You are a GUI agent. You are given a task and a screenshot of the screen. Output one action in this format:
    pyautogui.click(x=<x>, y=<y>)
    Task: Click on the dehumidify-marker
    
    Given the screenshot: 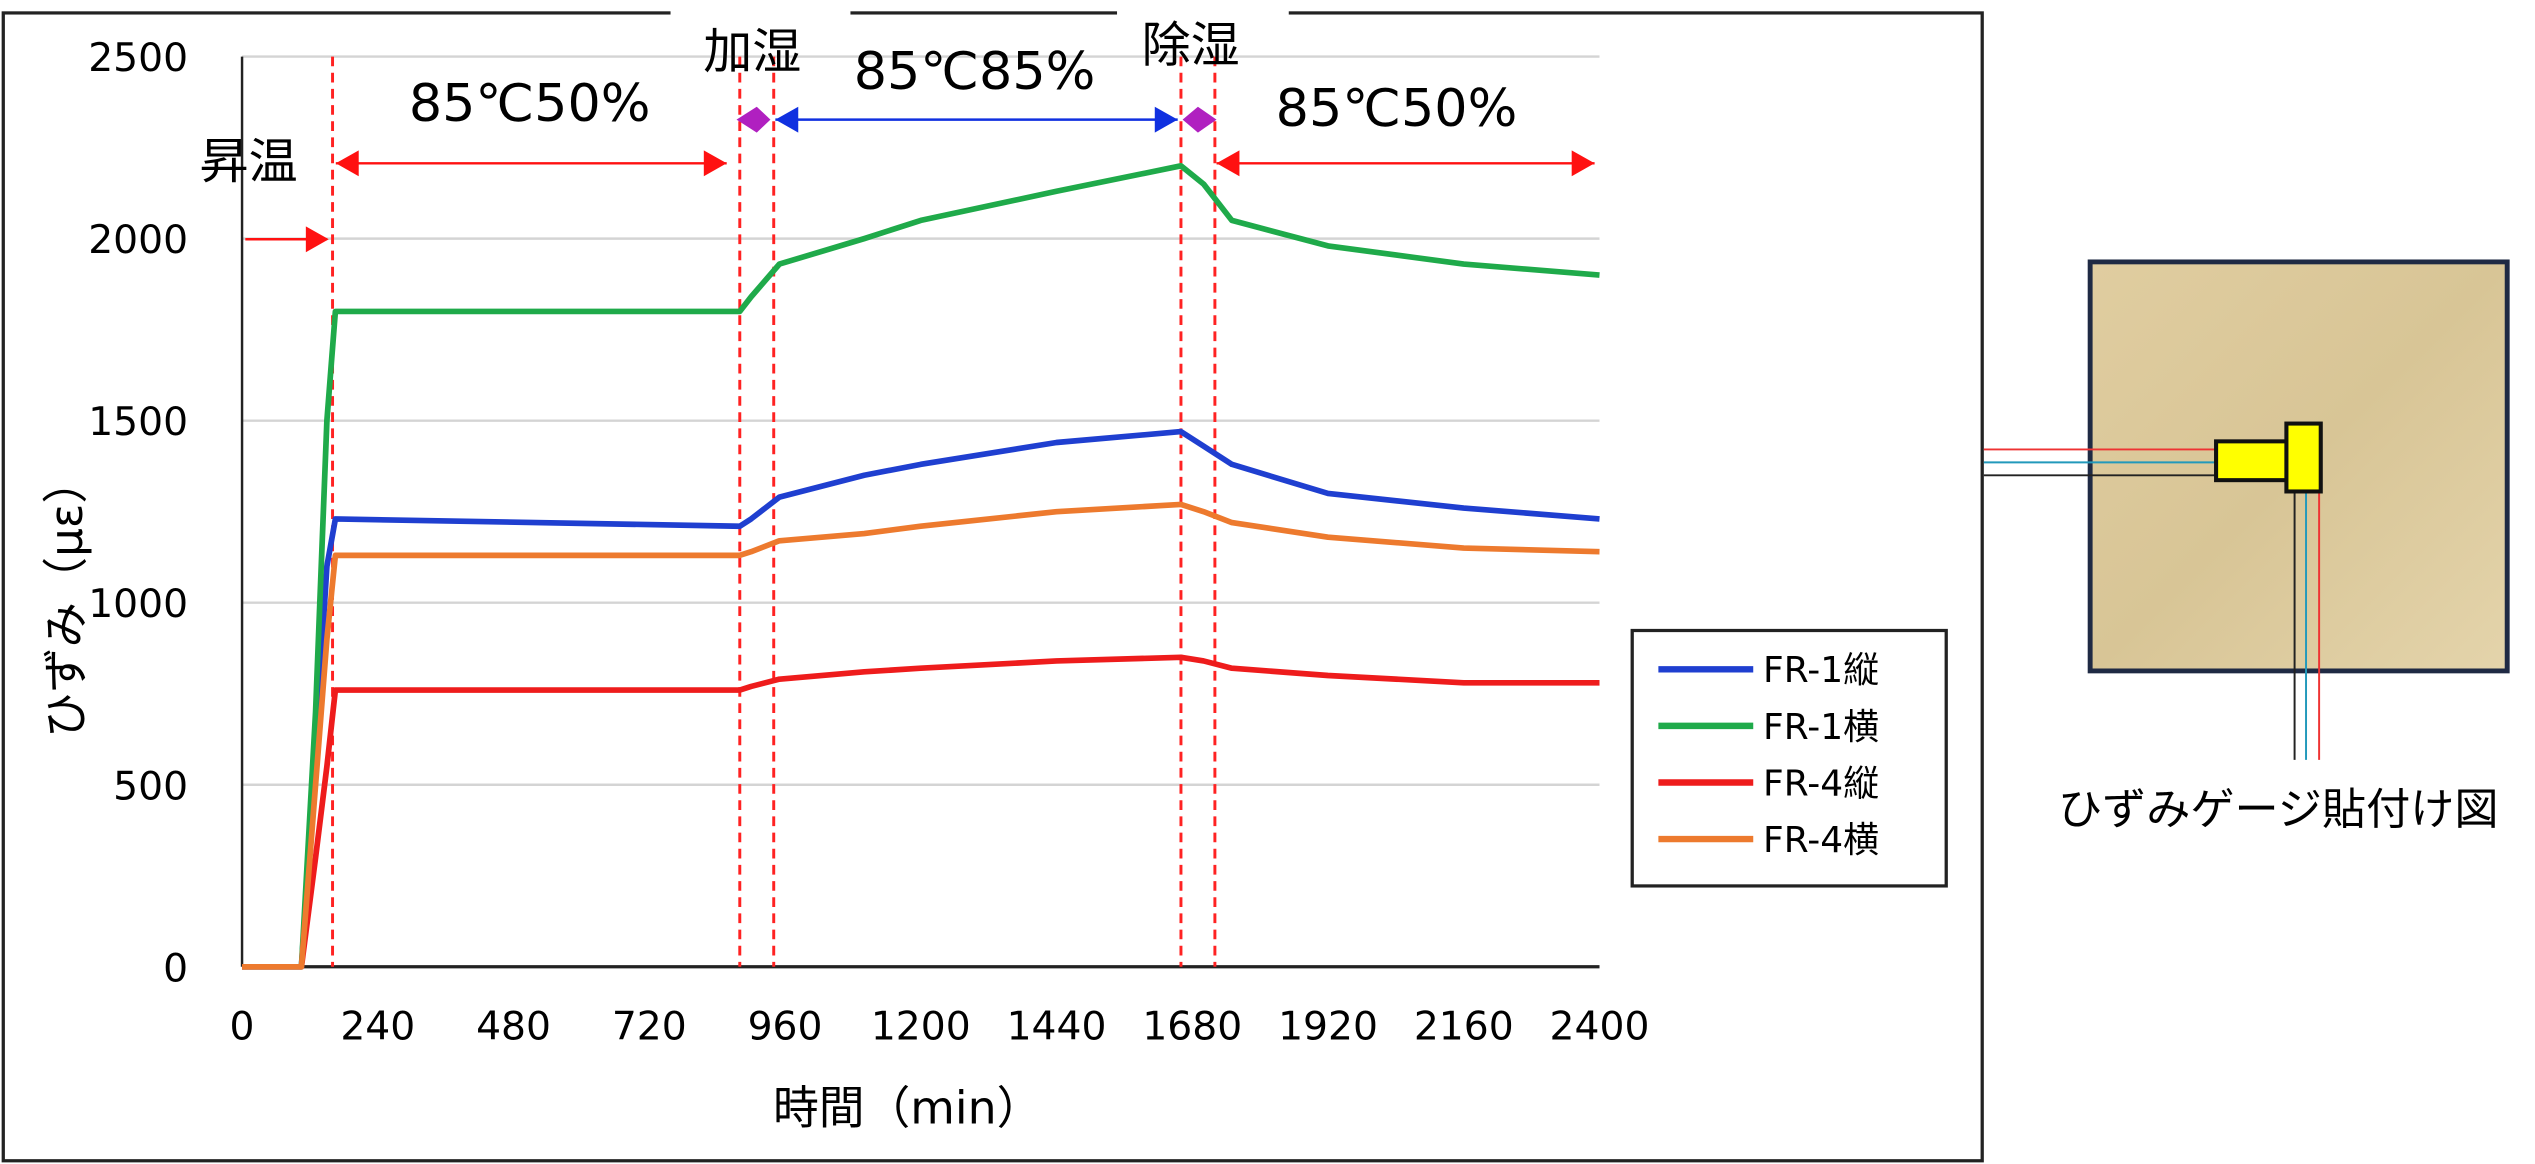 What is the action you would take?
    pyautogui.click(x=1199, y=119)
    